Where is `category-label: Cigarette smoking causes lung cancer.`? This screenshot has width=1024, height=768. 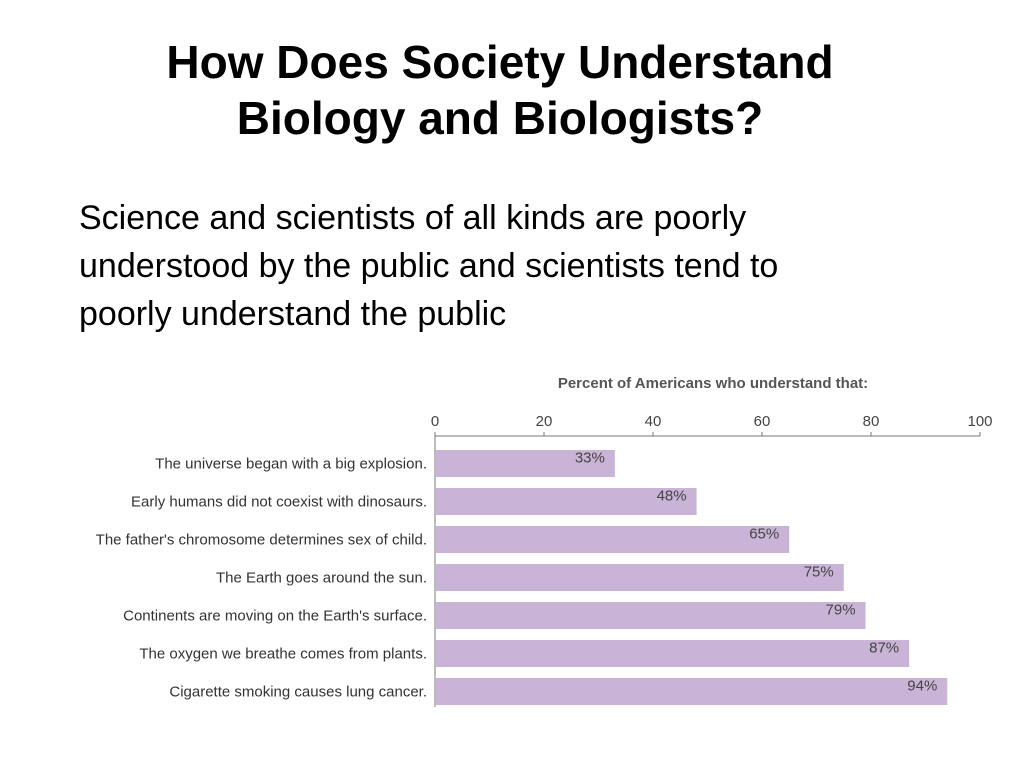
category-label: Cigarette smoking causes lung cancer. is located at coordinates (298, 692).